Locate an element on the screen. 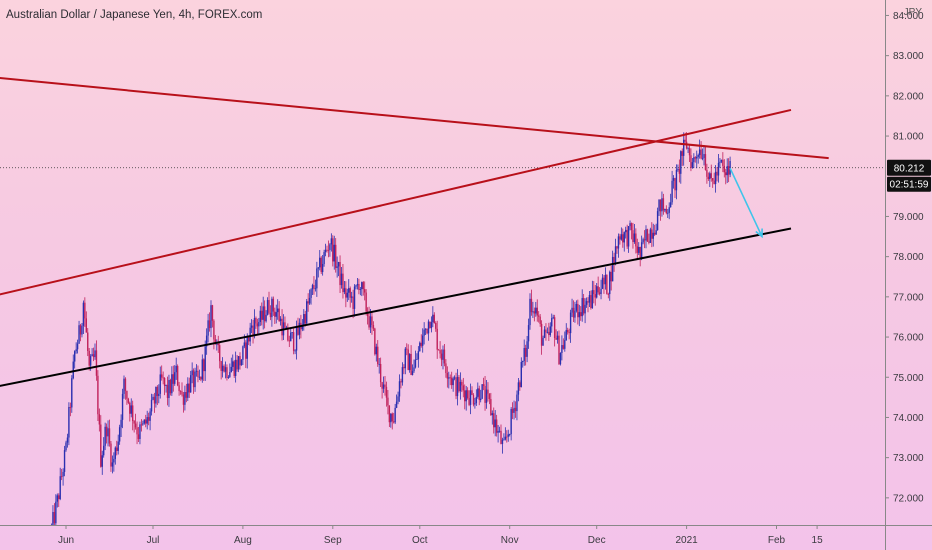 The height and width of the screenshot is (550, 932). y-tick-label: 73.000 is located at coordinates (908, 458).